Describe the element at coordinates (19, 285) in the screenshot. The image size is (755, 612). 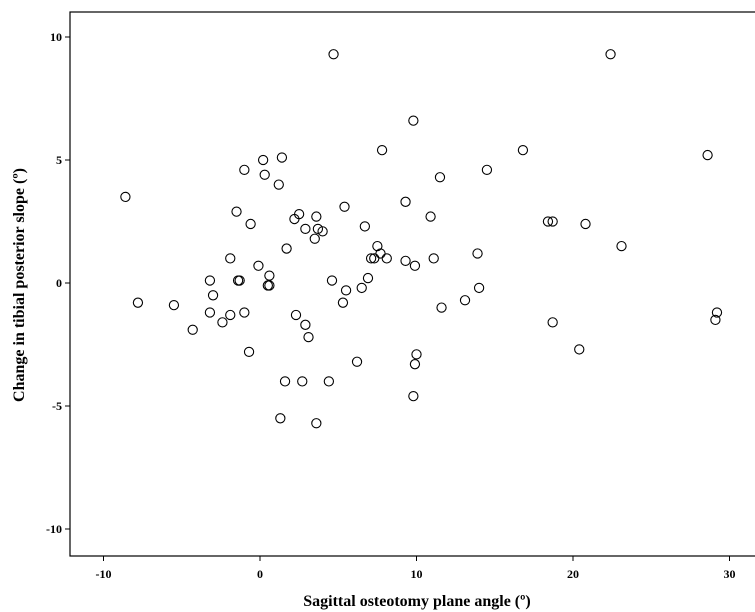
I see `y-axis-title: Change in tibial posterior slope (º)` at that location.